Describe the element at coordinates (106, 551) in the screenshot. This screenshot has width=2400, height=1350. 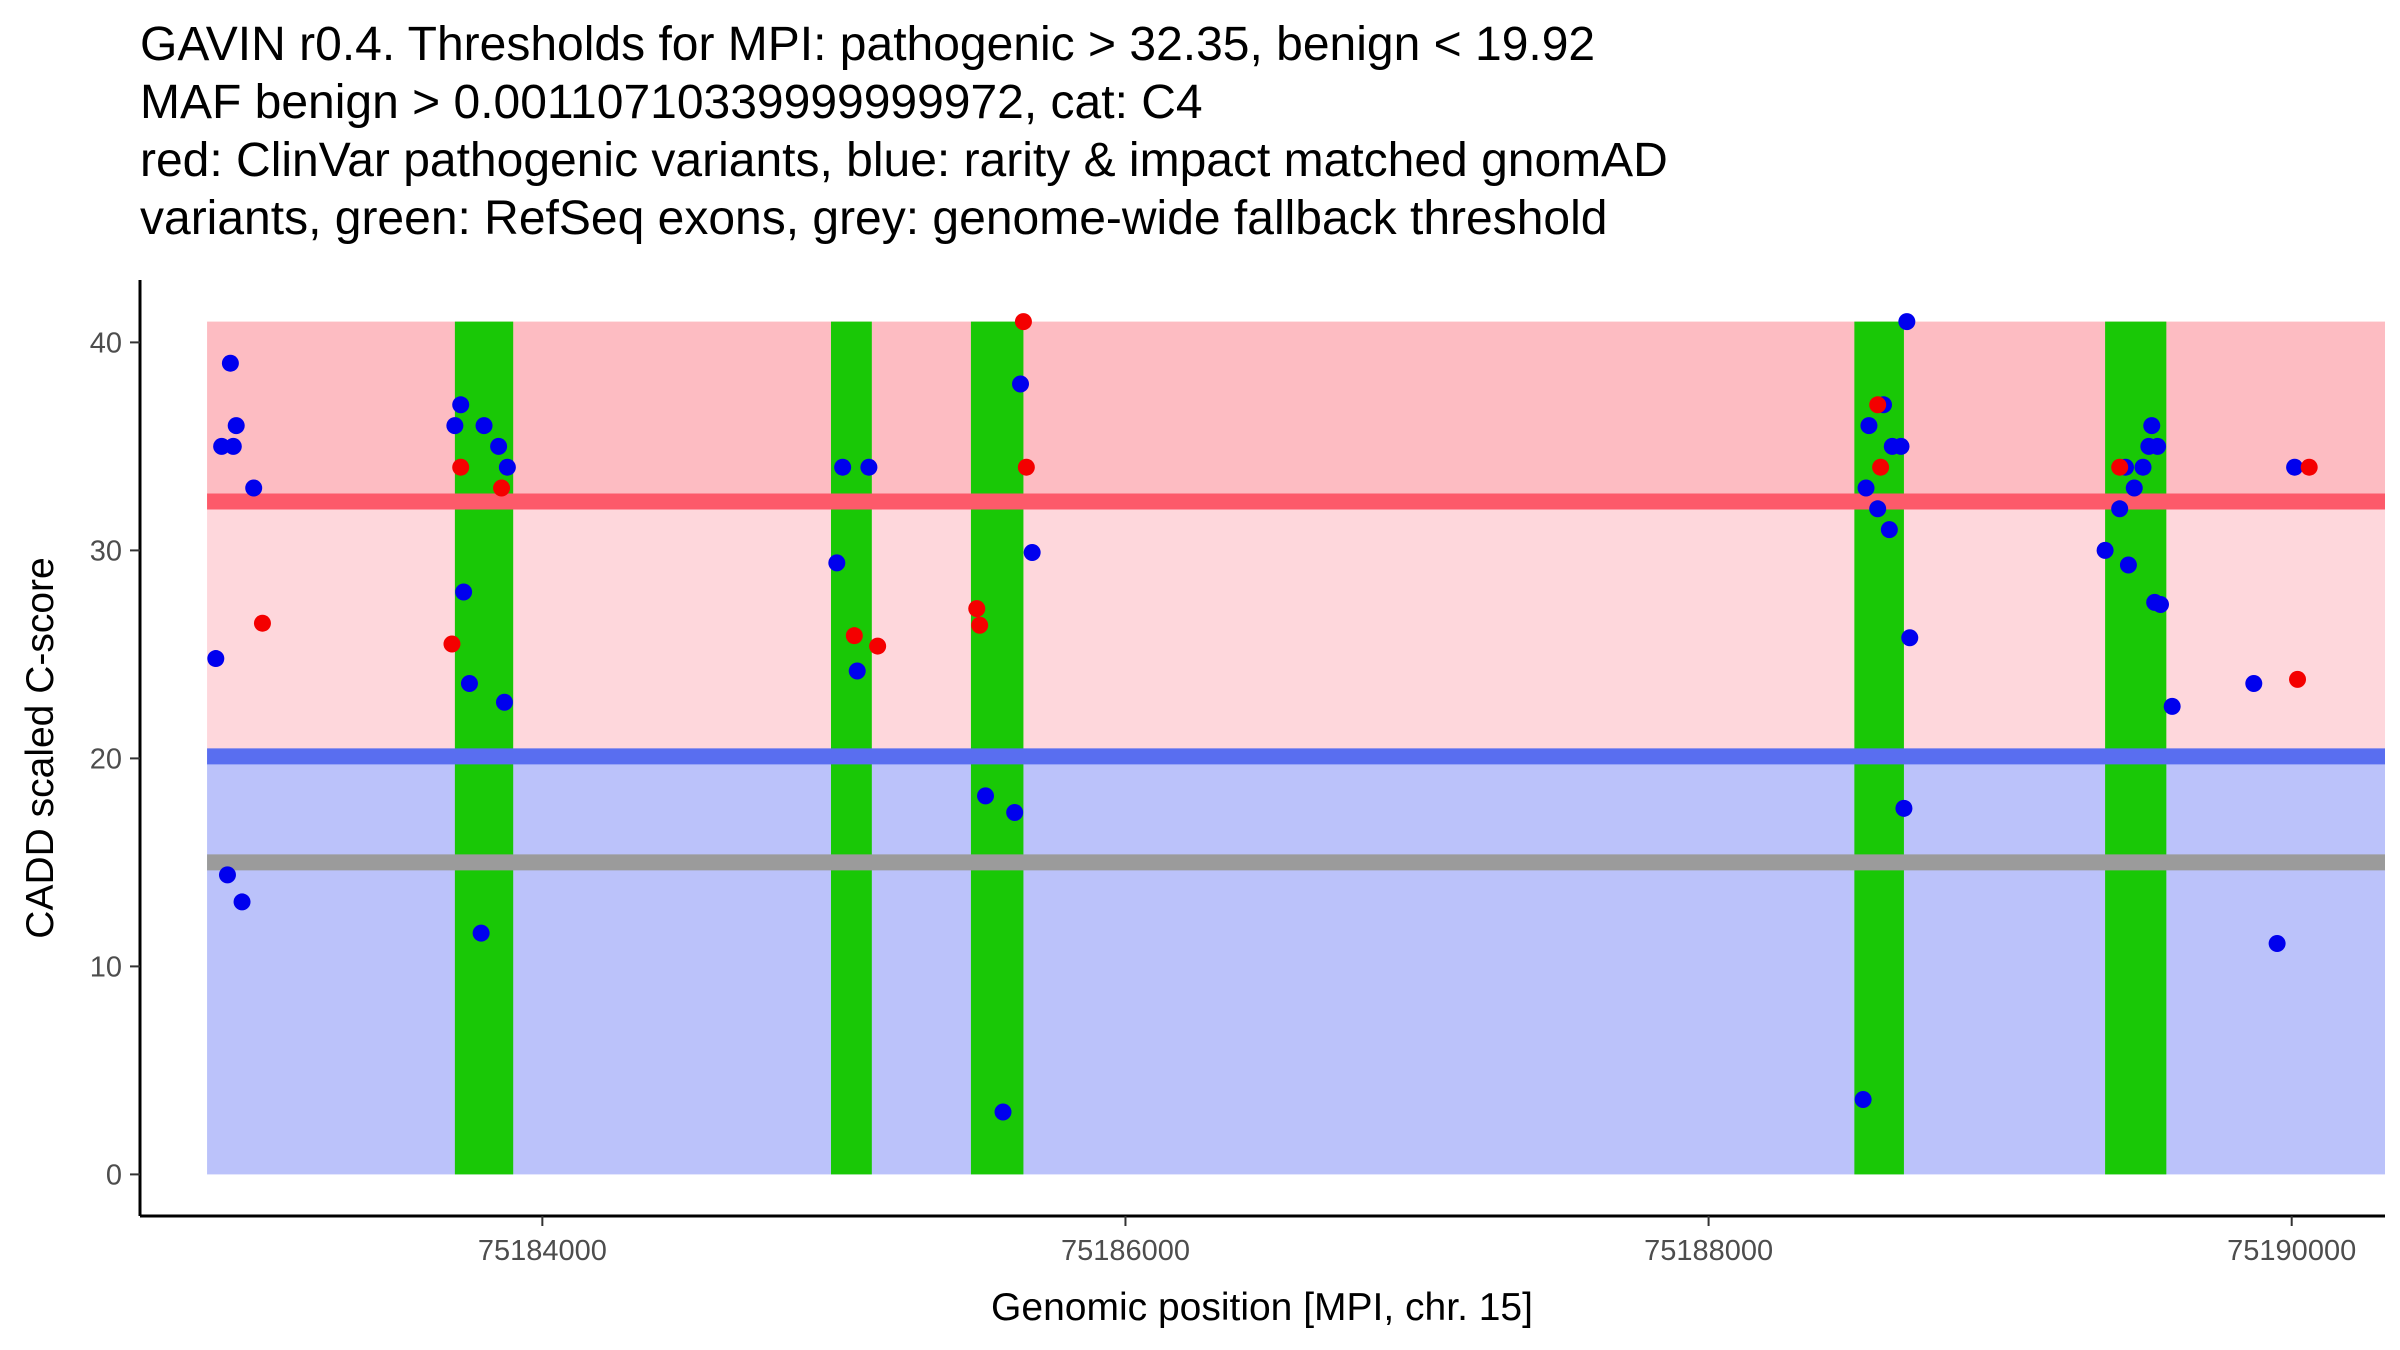
I see `y-tick-label: 30` at that location.